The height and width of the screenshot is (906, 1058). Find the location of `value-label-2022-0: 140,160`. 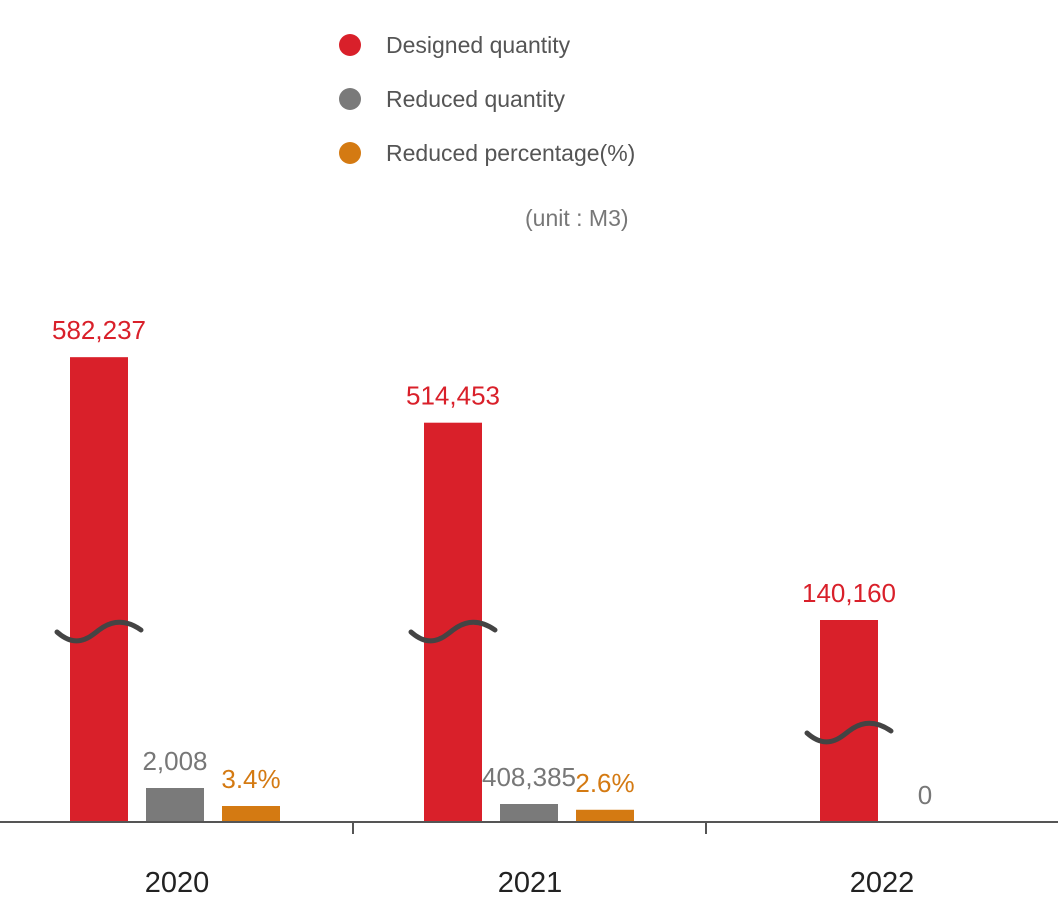

value-label-2022-0: 140,160 is located at coordinates (849, 593).